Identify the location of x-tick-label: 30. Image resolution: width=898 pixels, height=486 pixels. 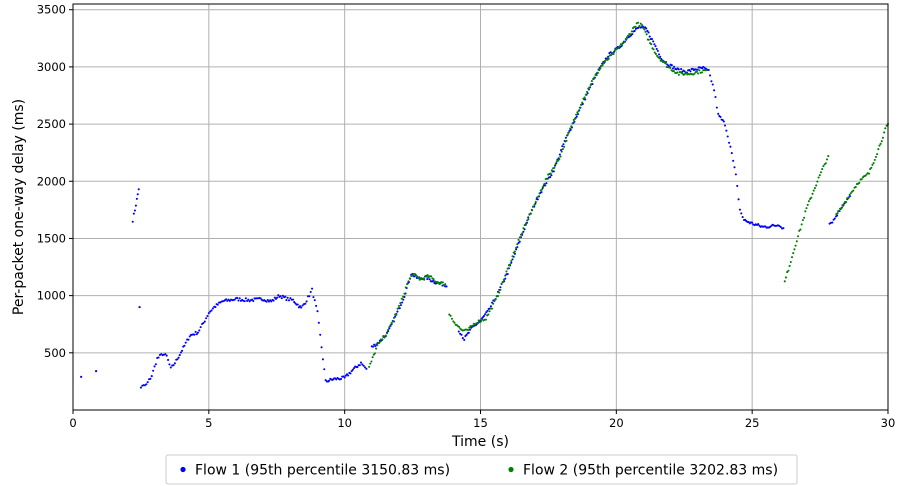
(888, 423).